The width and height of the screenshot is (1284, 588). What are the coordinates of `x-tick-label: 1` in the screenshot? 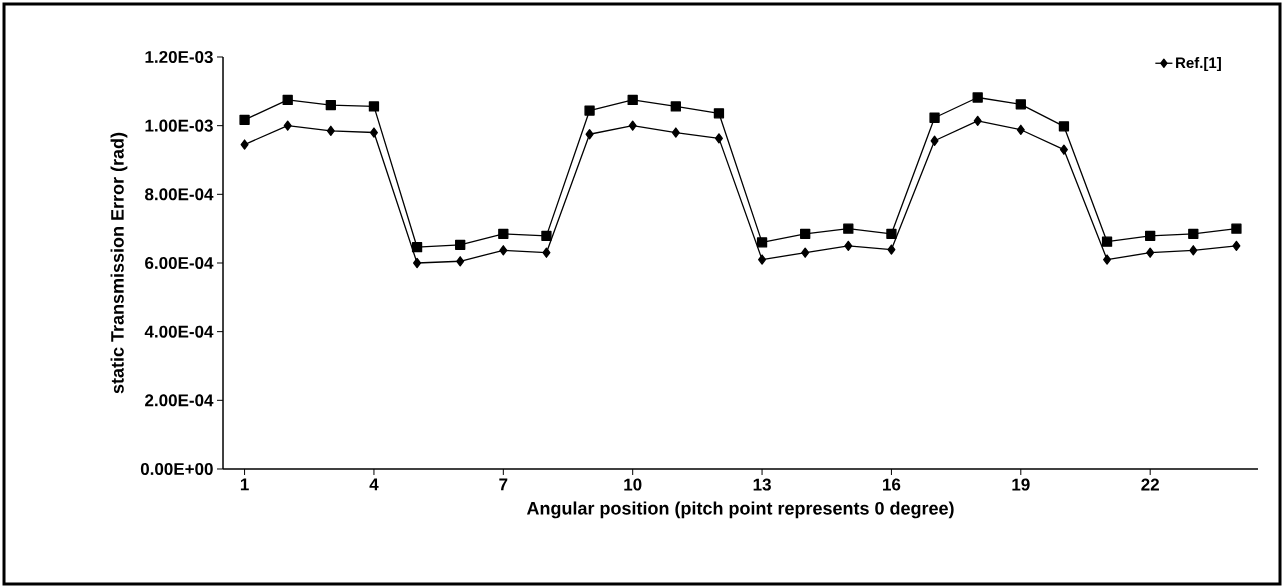 It's located at (244, 484).